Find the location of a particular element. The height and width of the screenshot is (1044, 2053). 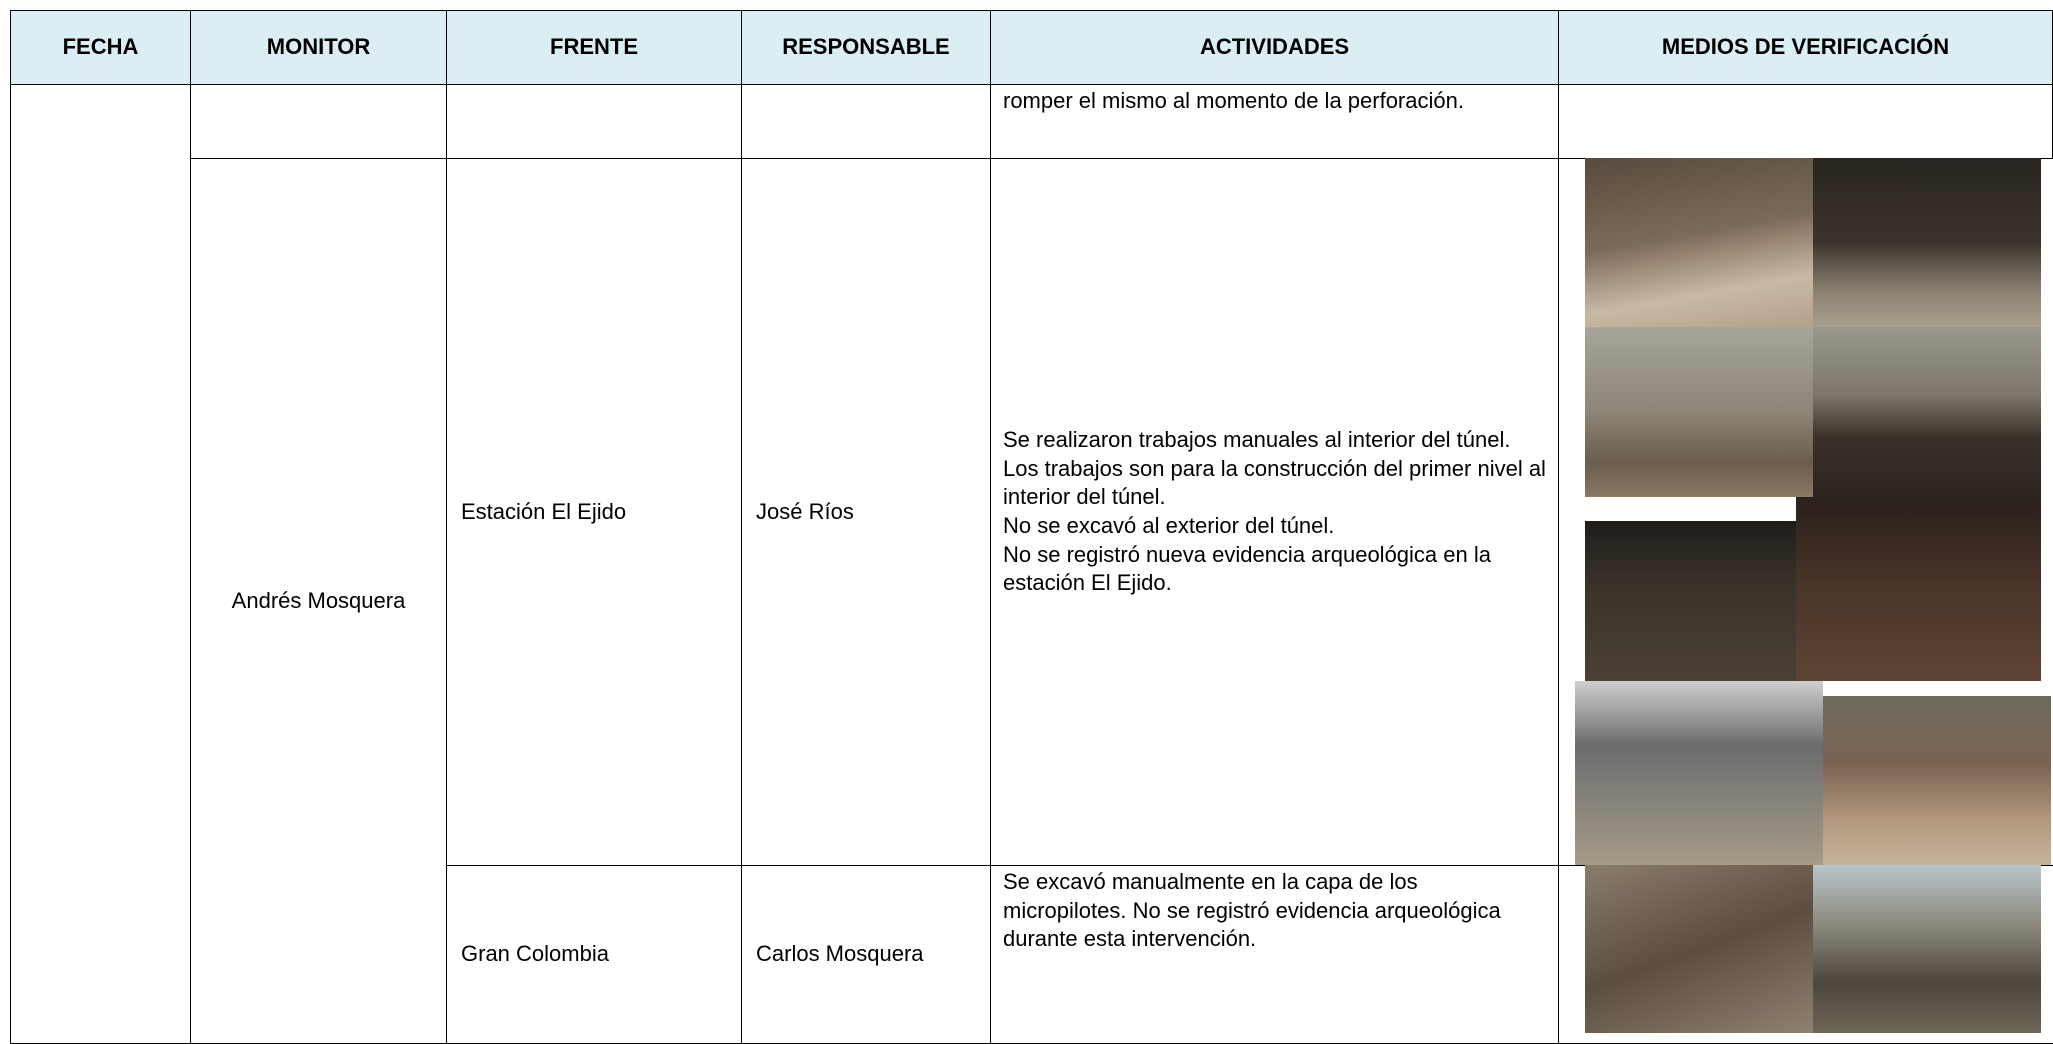

header-text: FECHA is located at coordinates (100, 47).